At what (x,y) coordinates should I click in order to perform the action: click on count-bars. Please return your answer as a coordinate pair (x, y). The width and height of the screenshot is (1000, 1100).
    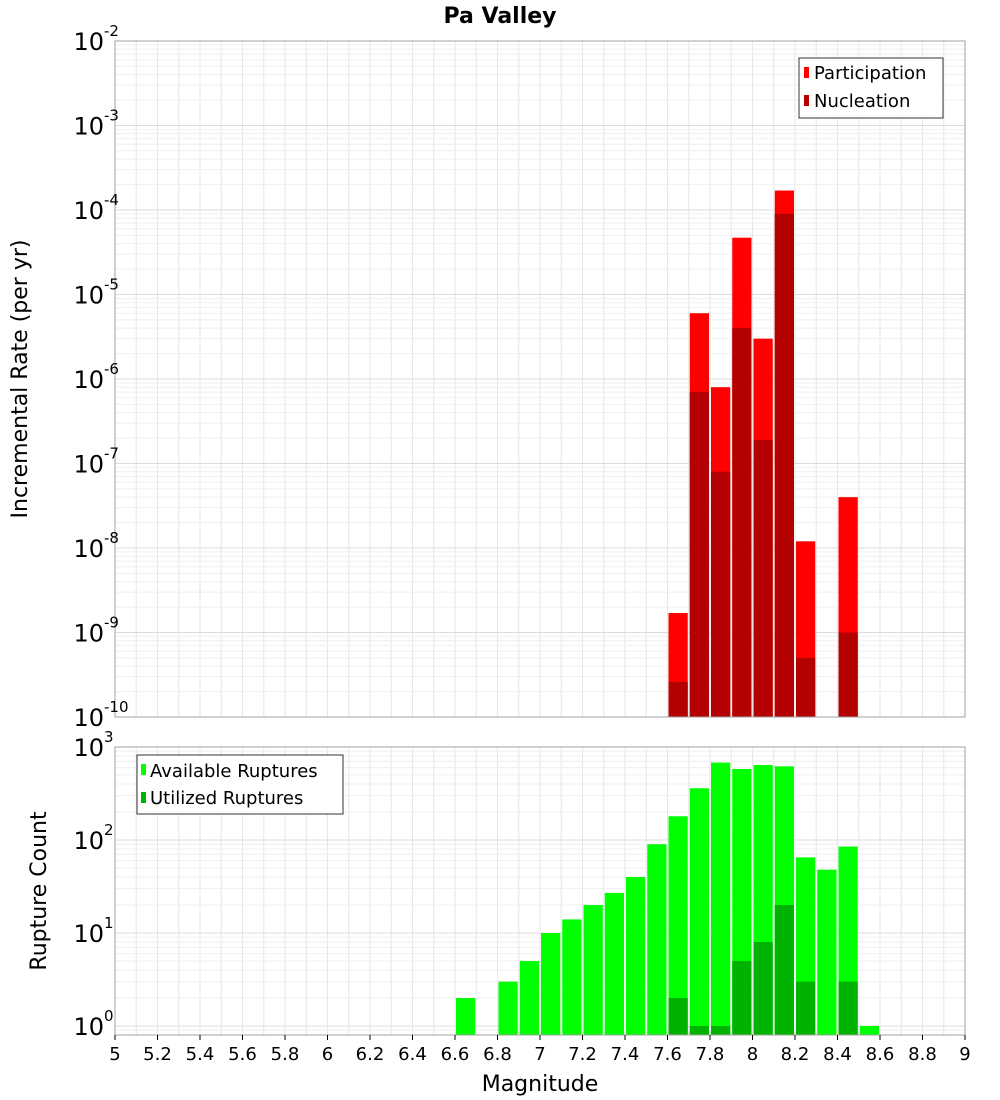
    Looking at the image, I should click on (667, 898).